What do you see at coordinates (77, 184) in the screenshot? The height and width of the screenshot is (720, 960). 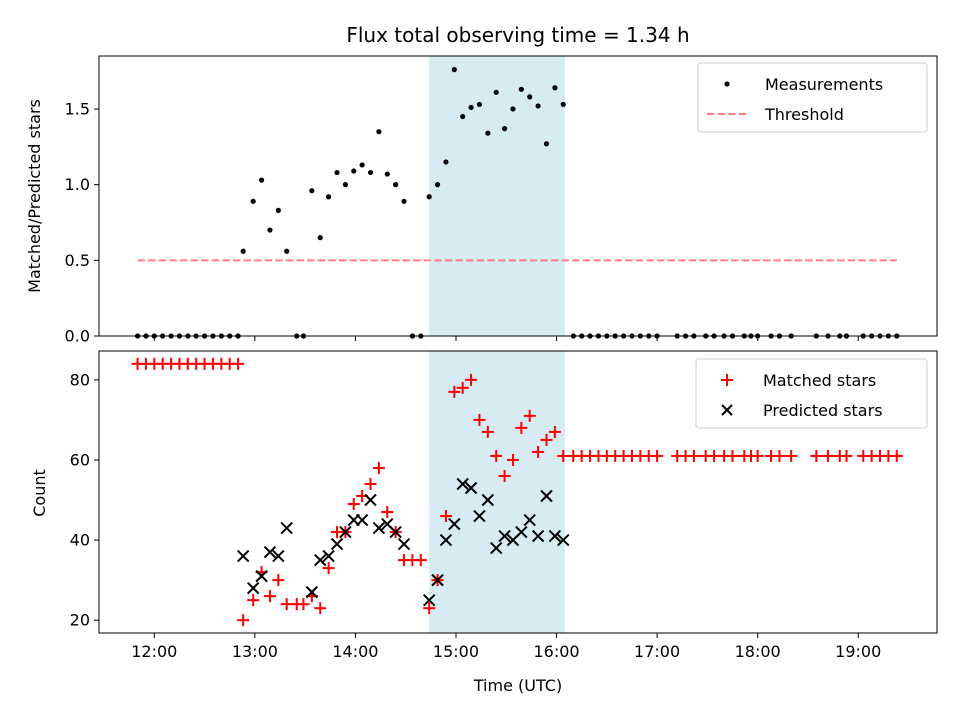 I see `y-tick-label: 1.0` at bounding box center [77, 184].